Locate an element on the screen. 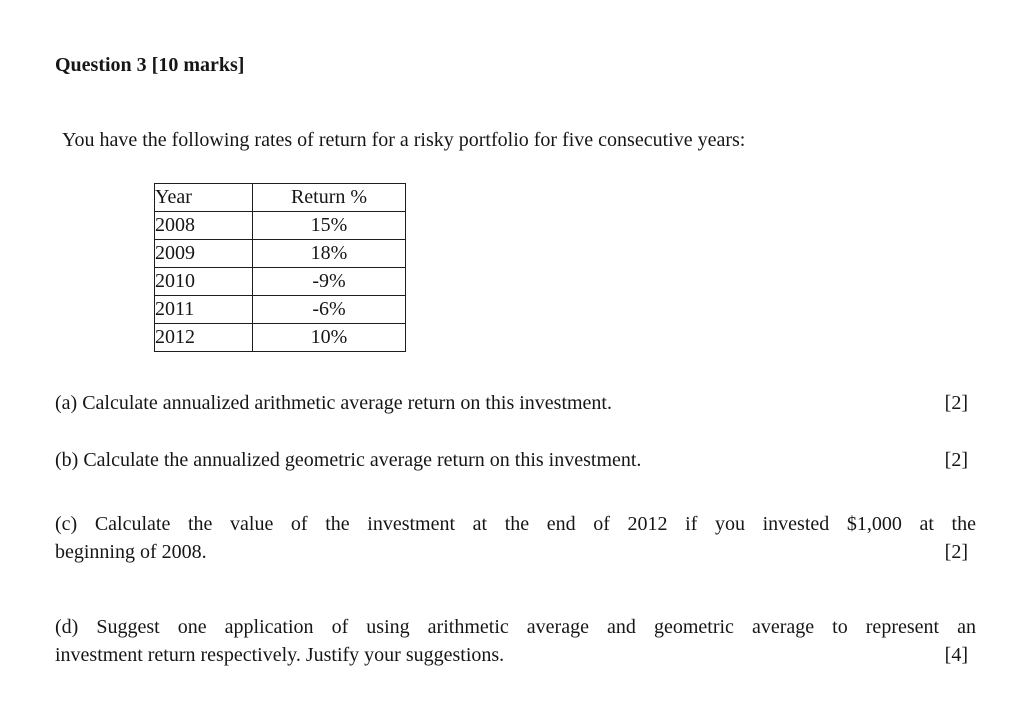 The height and width of the screenshot is (723, 1024). table-cell-year: 2011 is located at coordinates (203, 309).